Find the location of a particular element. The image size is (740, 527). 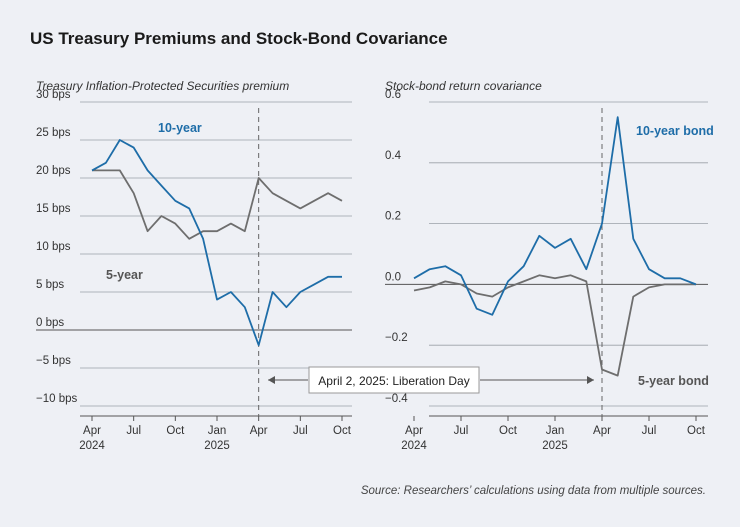

y-tick-label: 5 bps is located at coordinates (50, 285).